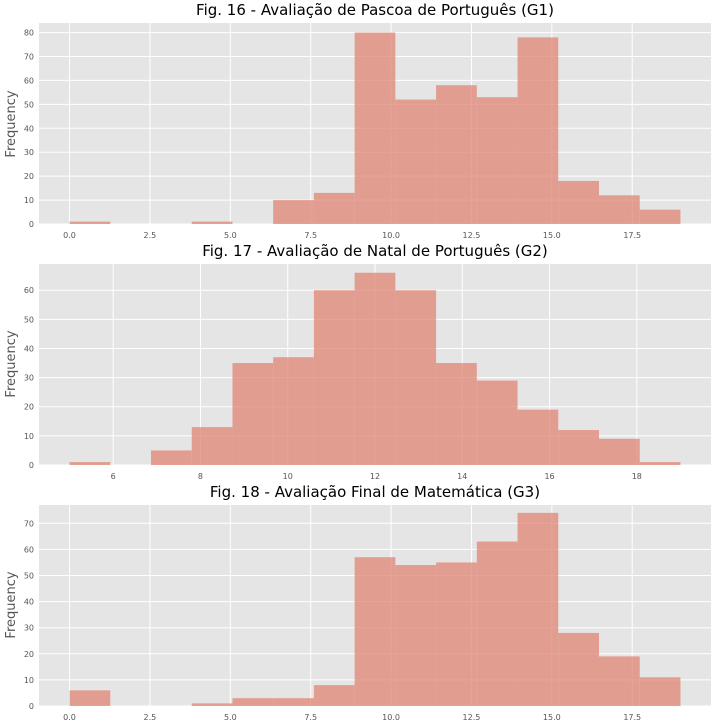 Image resolution: width=720 pixels, height=720 pixels. I want to click on subplot-2-xtick-label-2: 10, so click(288, 476).